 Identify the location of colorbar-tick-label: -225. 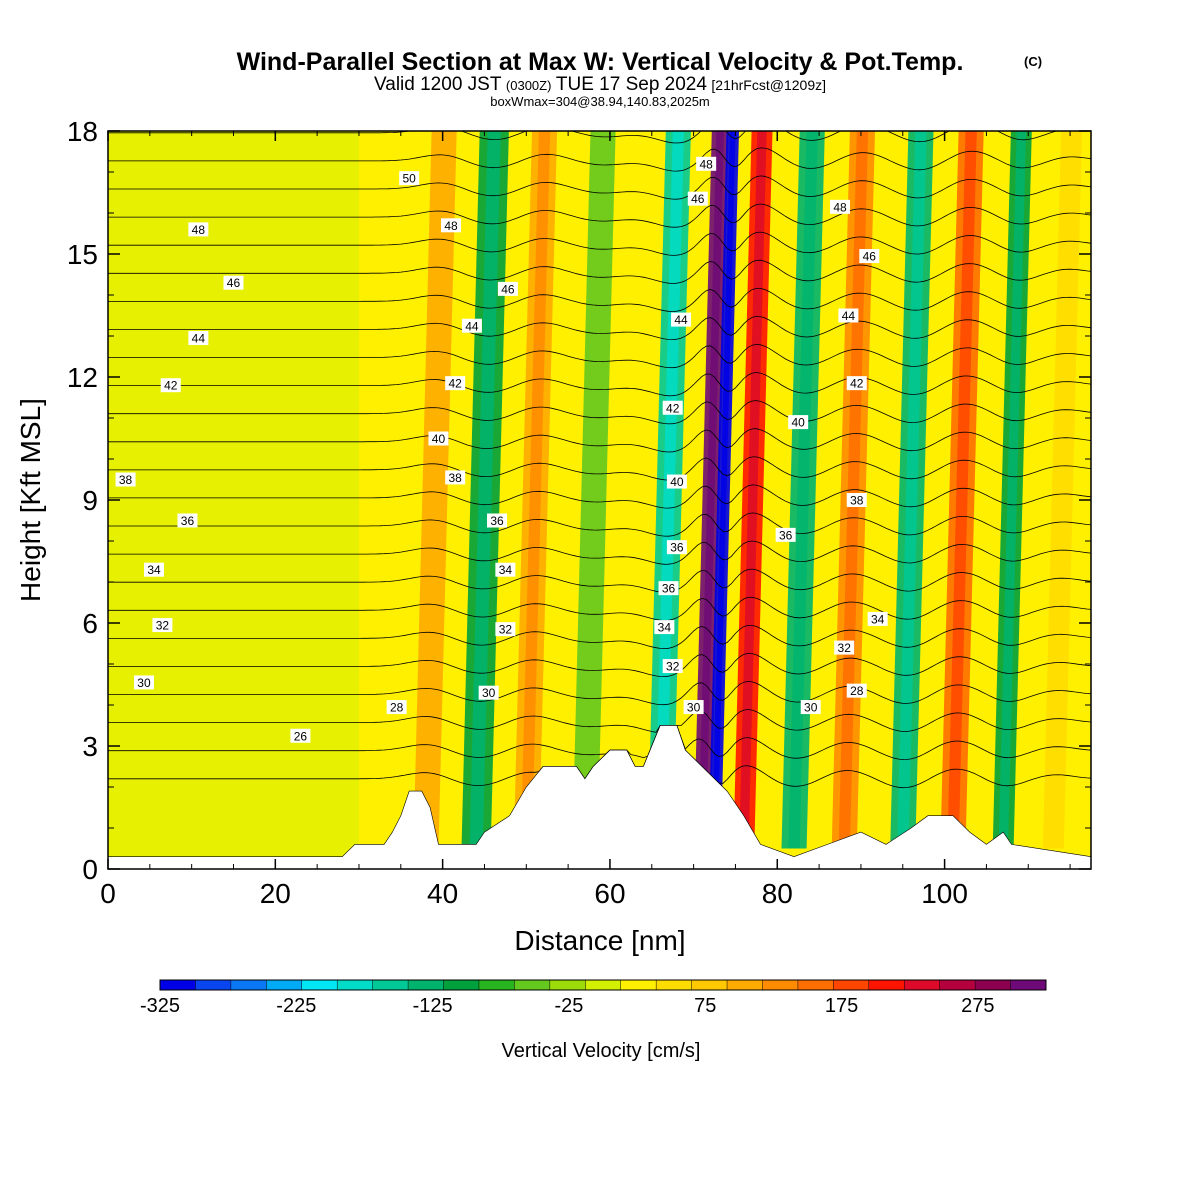
(296, 1006).